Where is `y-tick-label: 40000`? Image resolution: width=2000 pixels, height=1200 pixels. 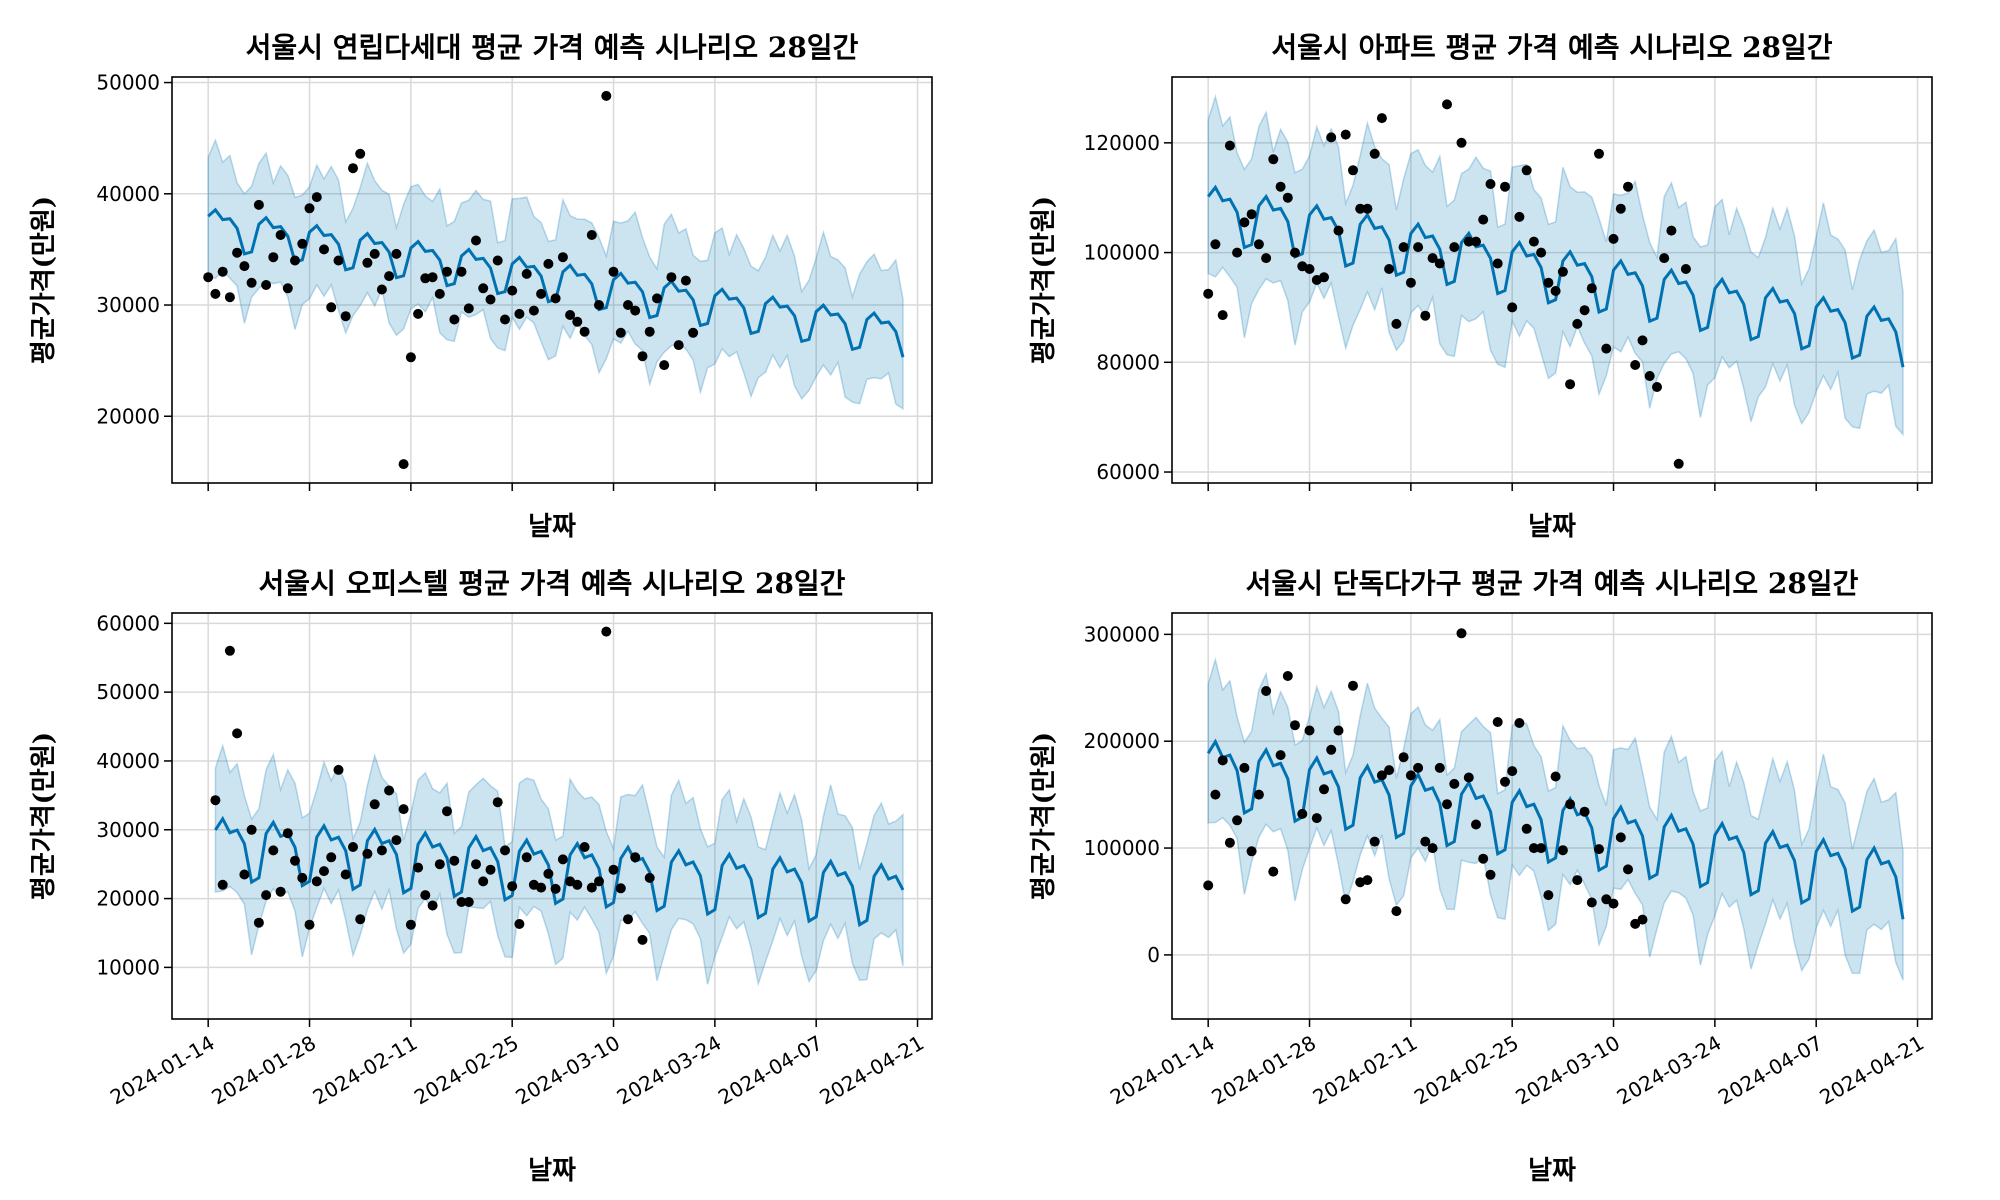 y-tick-label: 40000 is located at coordinates (128, 194).